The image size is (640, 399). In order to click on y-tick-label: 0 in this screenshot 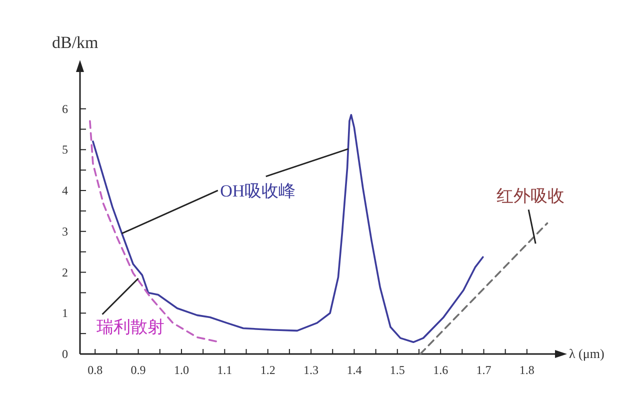, I will do `click(65, 354)`.